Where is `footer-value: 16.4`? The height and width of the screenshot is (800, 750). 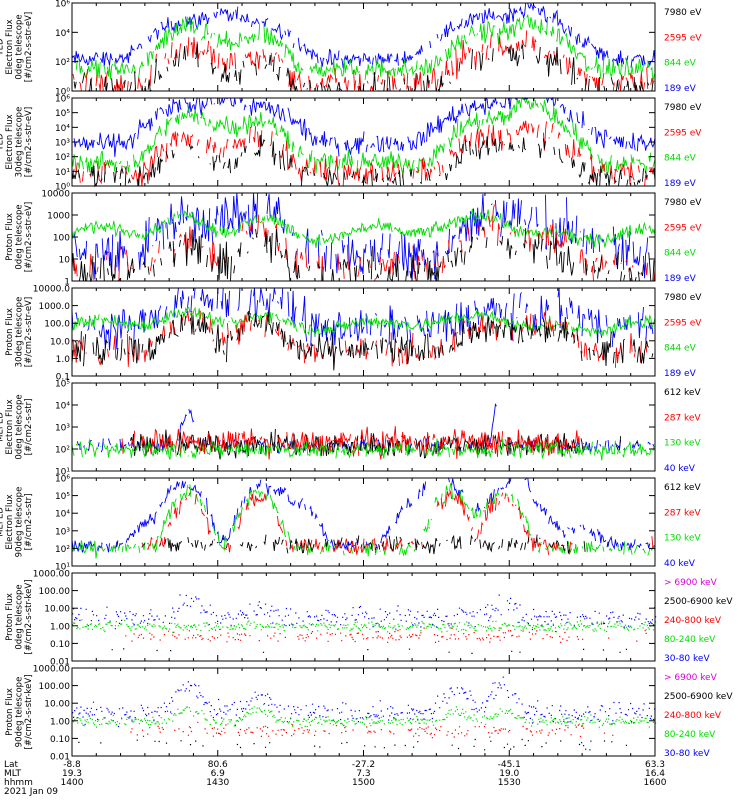
footer-value: 16.4 is located at coordinates (655, 774).